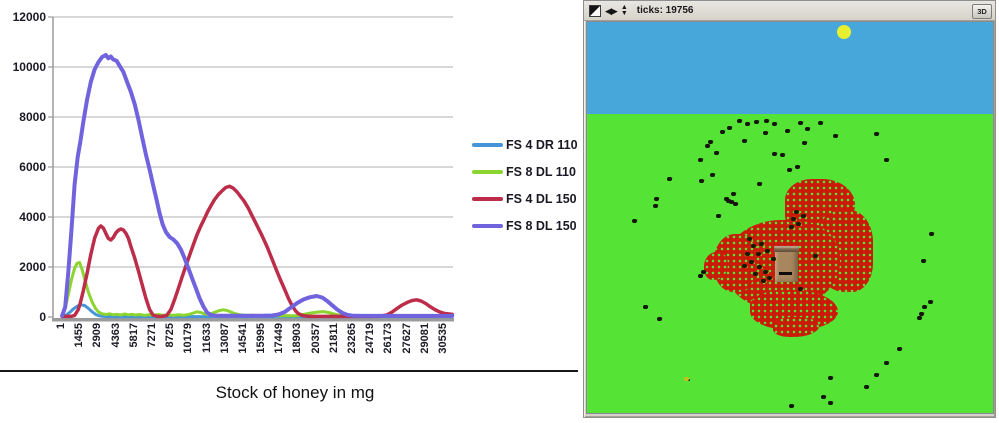 The width and height of the screenshot is (999, 423). Describe the element at coordinates (253, 320) in the screenshot. I see `x-axis` at that location.